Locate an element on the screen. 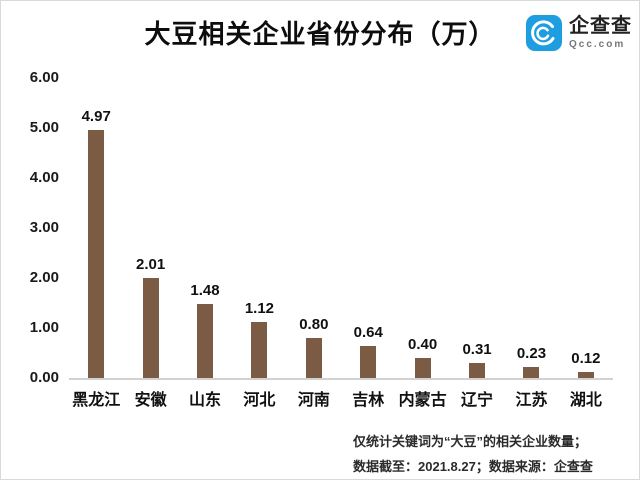 The width and height of the screenshot is (640, 480). bar-column: 0.23 is located at coordinates (531, 228).